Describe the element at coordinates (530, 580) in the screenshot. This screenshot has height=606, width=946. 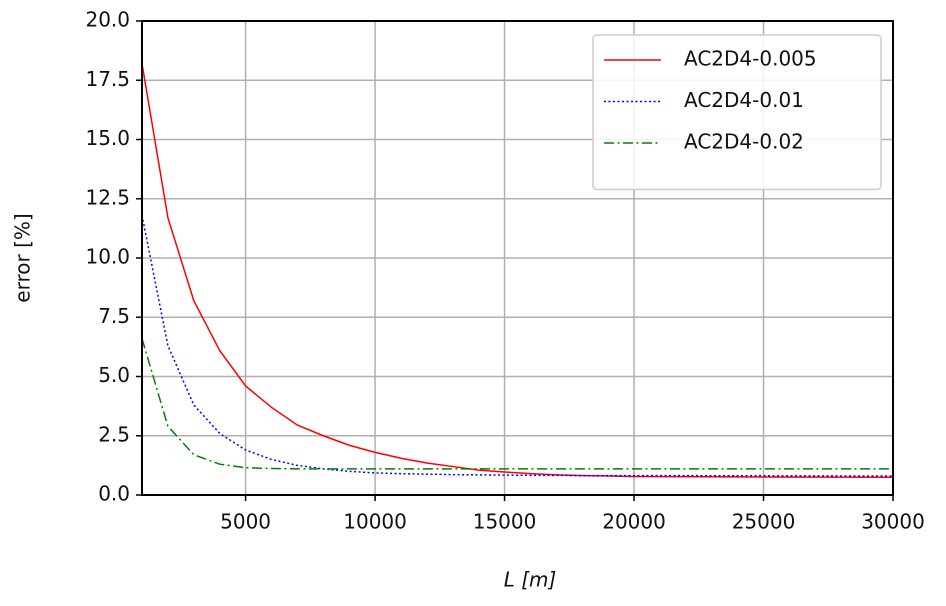
I see `x-axis-label: L [m]` at that location.